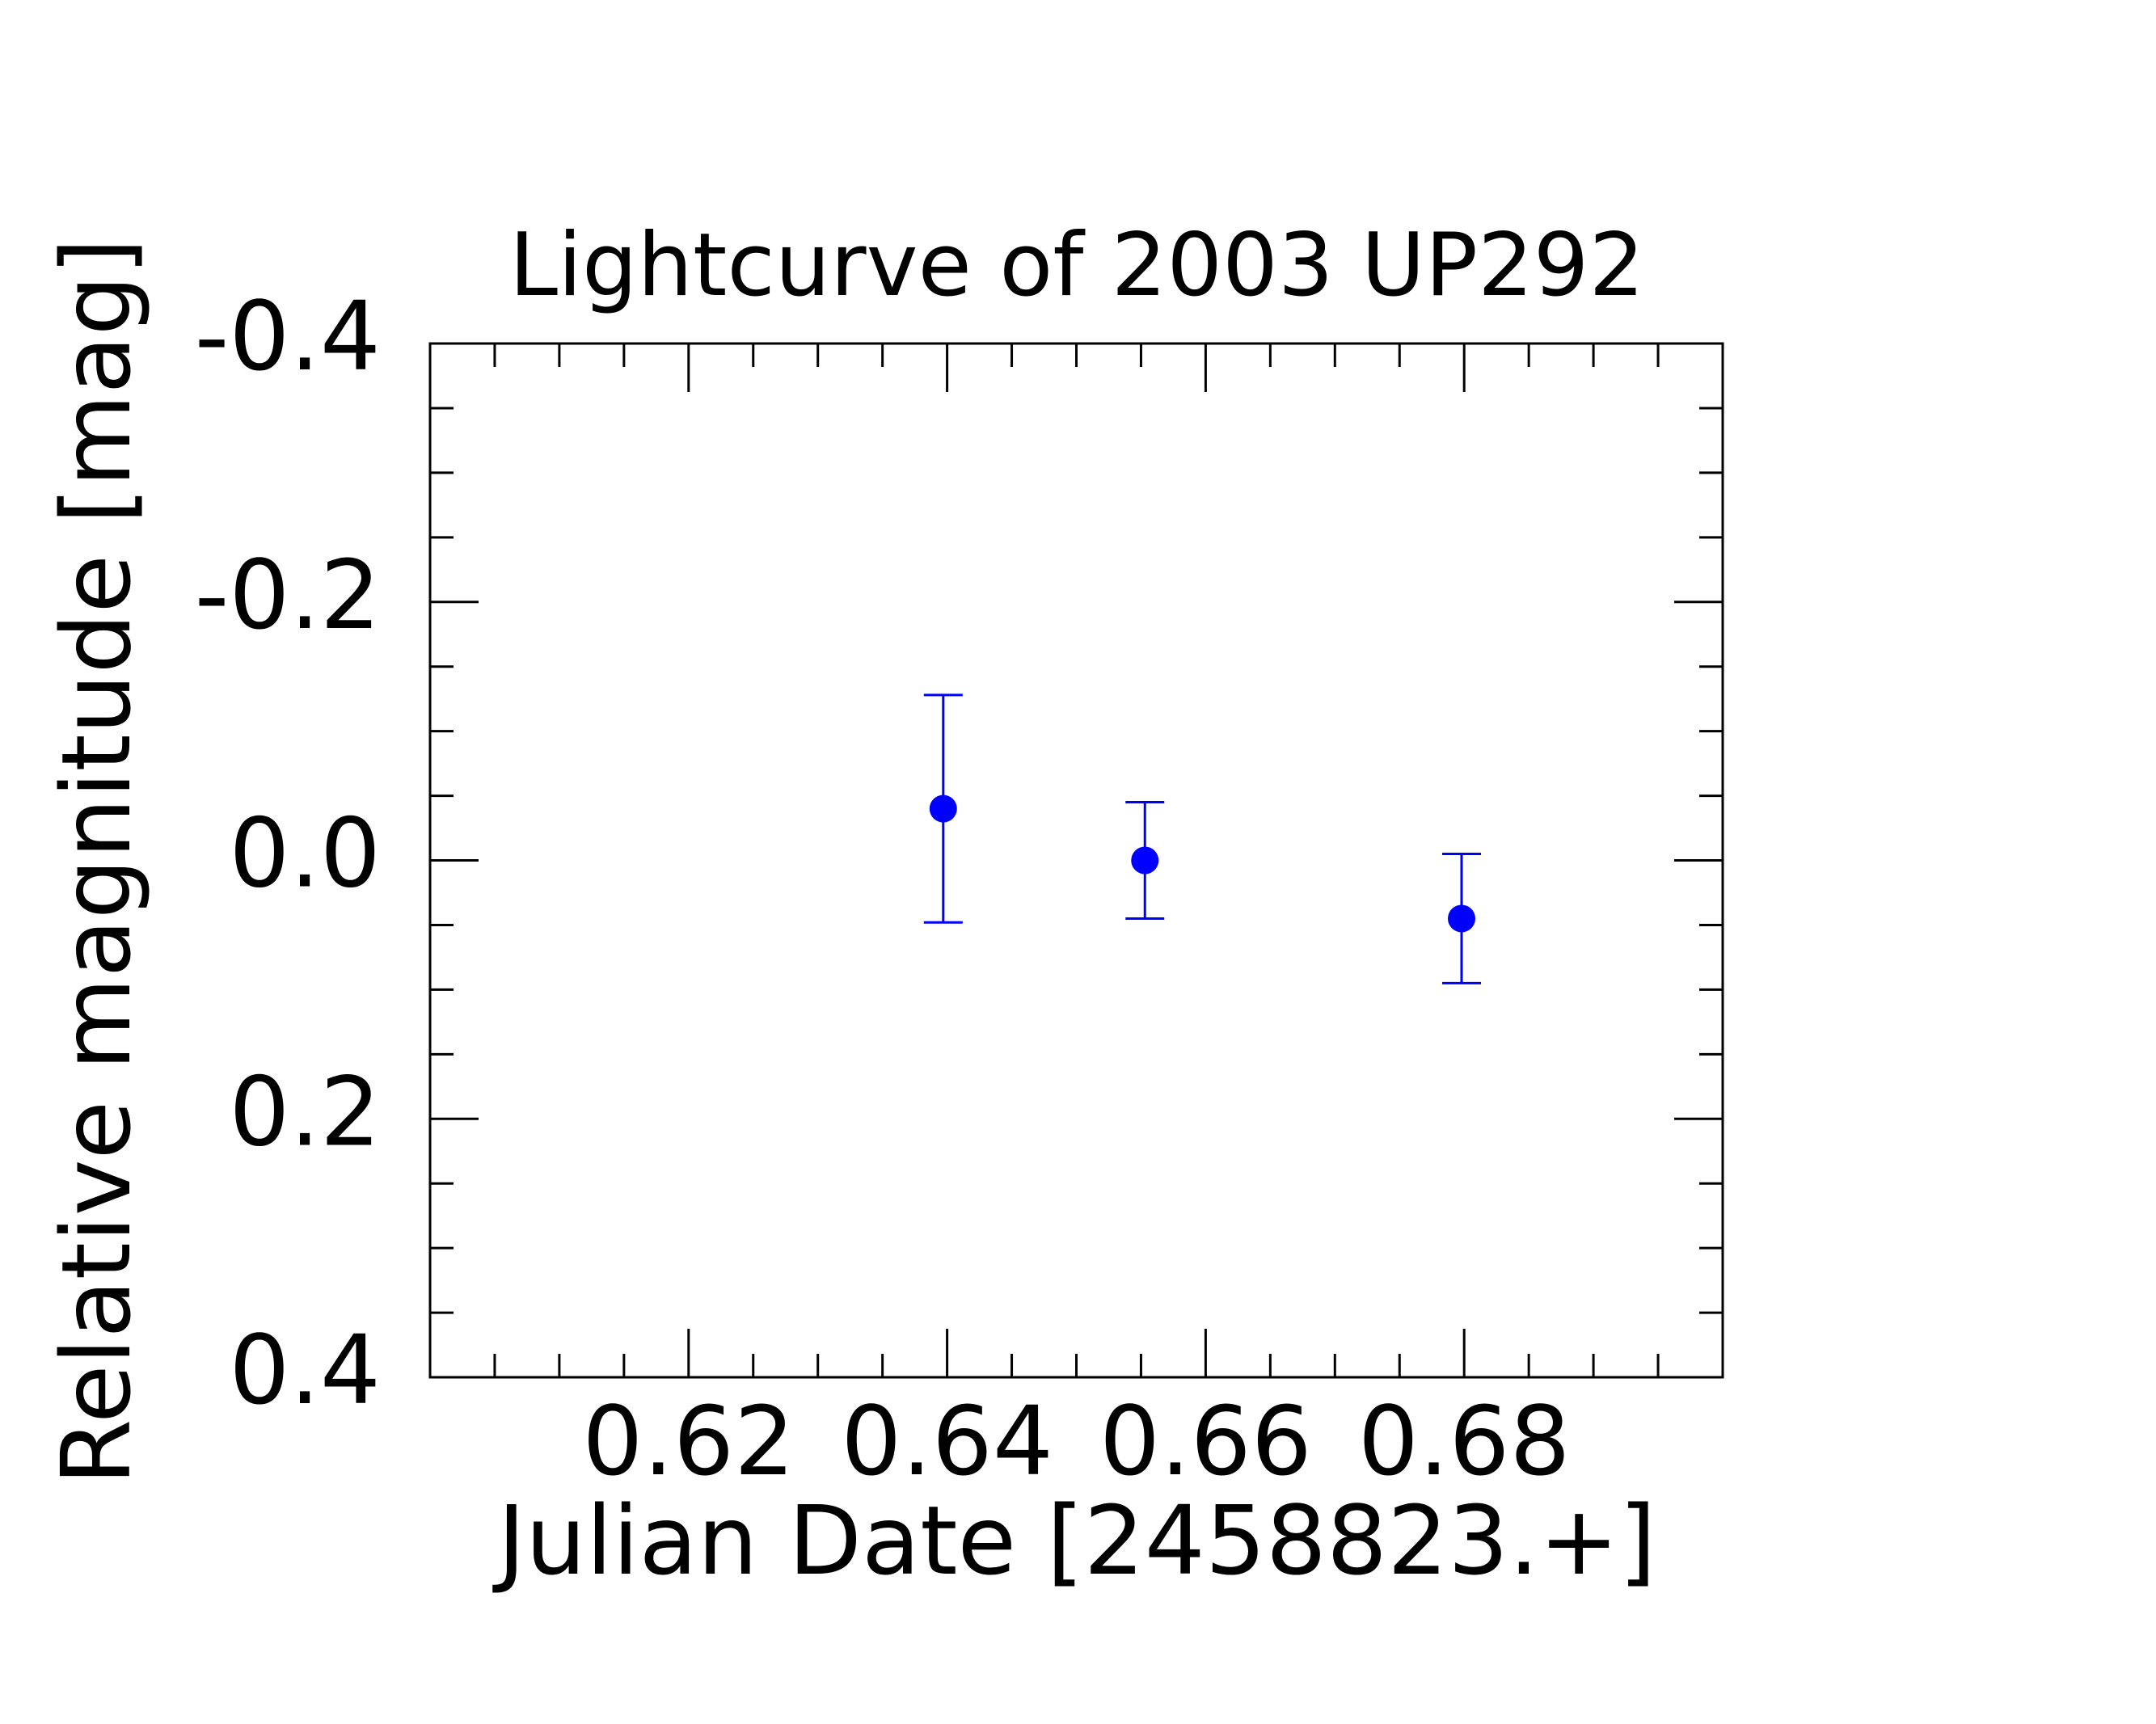  Describe the element at coordinates (947, 1441) in the screenshot. I see `x-tick-label: 0.64` at that location.